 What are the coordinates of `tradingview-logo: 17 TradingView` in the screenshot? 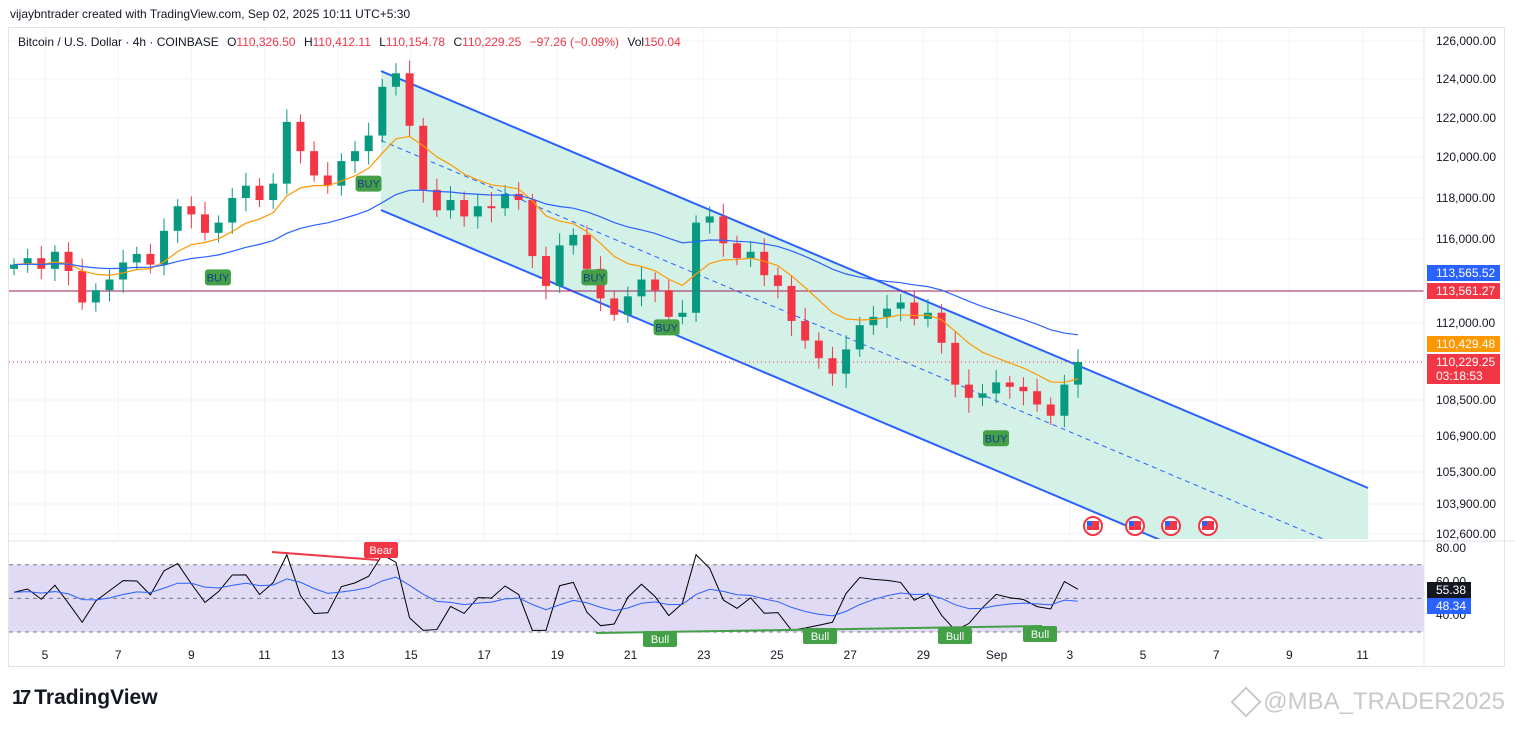 It's located at (85, 698).